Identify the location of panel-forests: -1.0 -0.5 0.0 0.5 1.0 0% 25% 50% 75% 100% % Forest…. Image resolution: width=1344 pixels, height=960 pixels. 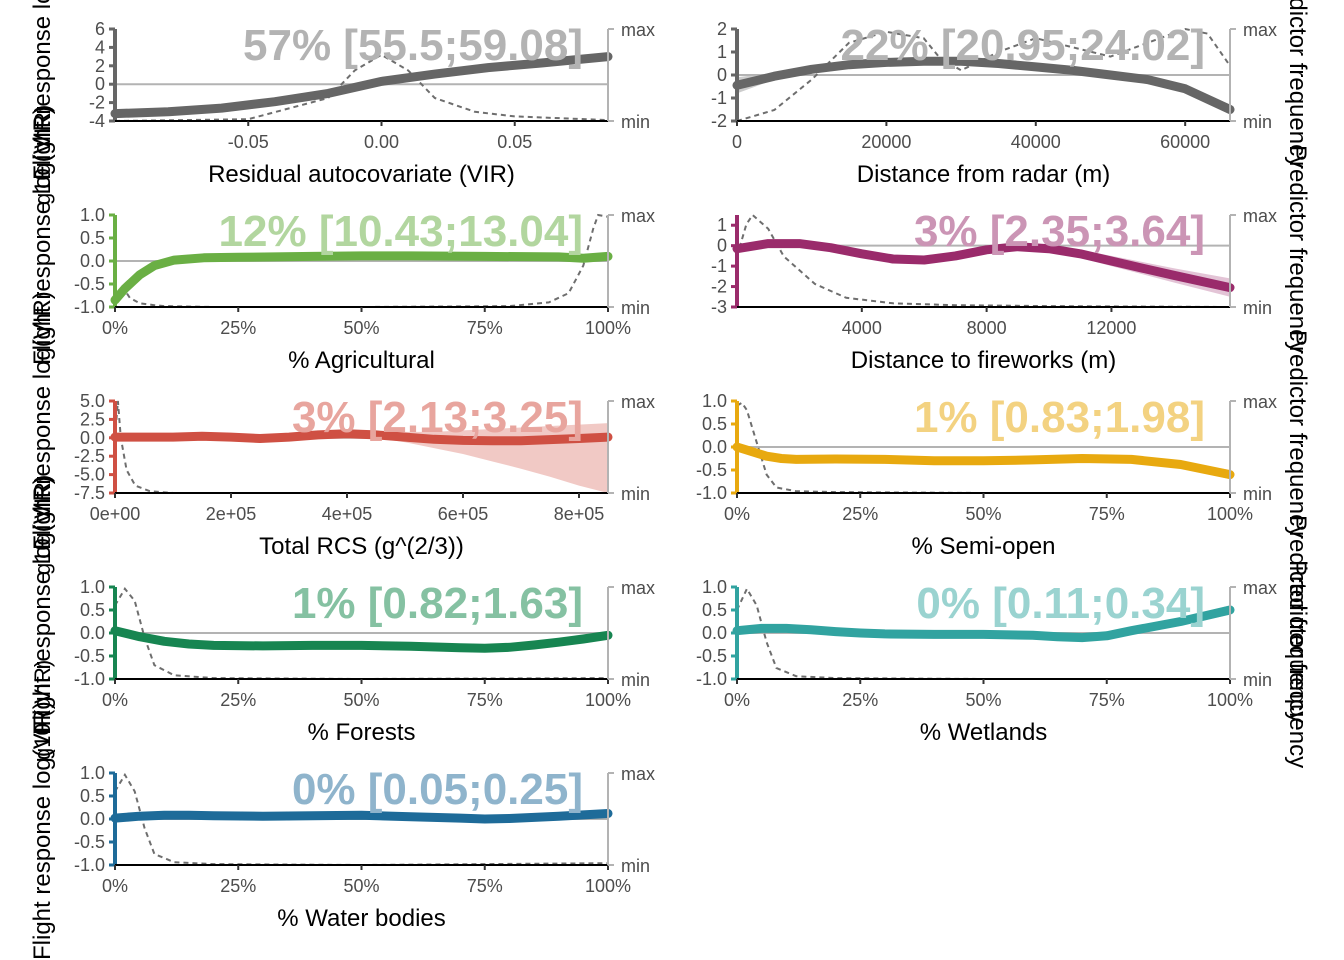
(364, 661).